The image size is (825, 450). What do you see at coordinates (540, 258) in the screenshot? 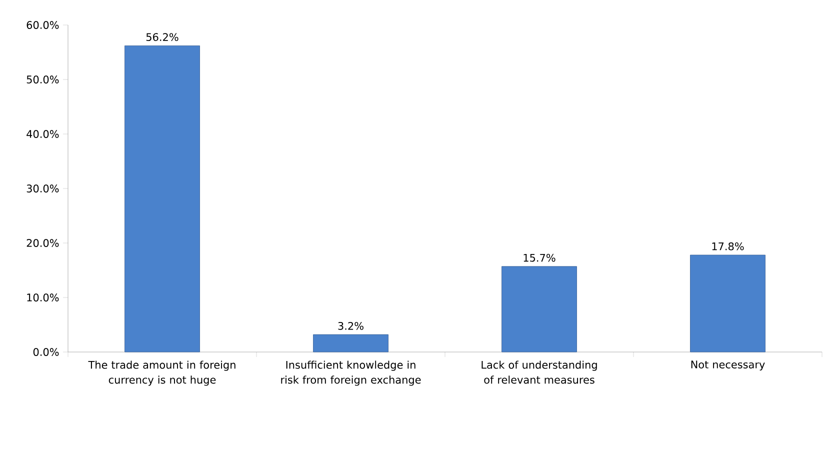
I see `data-label: 15.7%` at bounding box center [540, 258].